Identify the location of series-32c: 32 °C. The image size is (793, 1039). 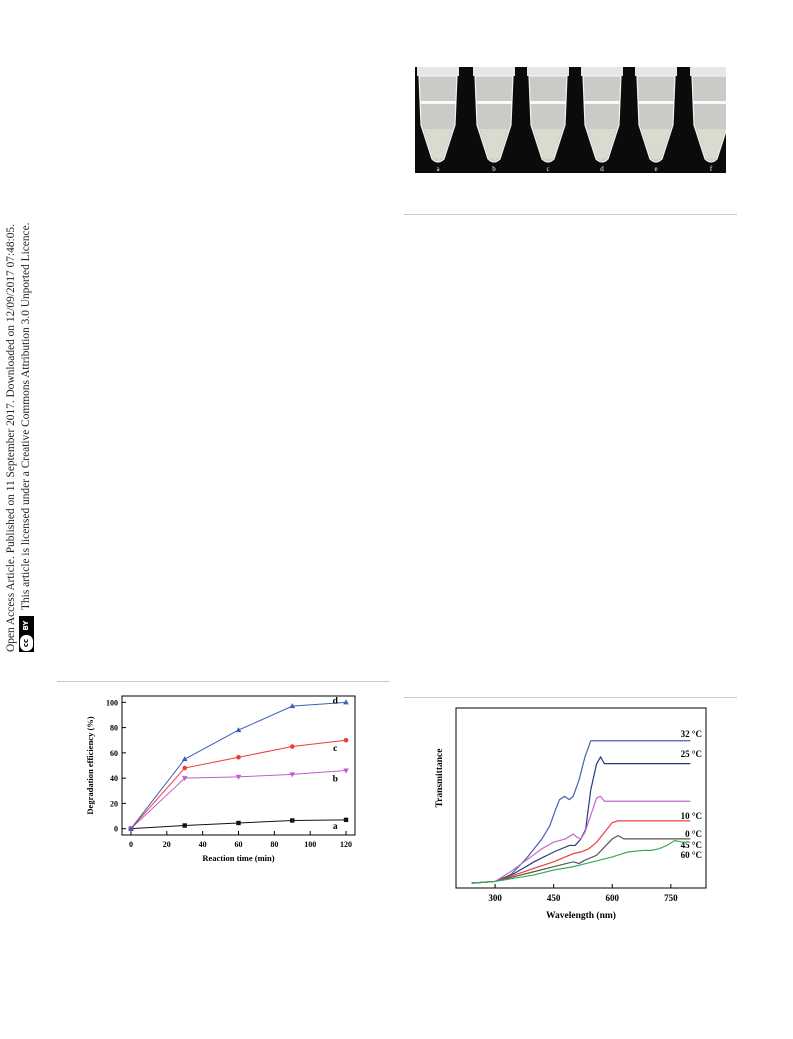
(586, 806).